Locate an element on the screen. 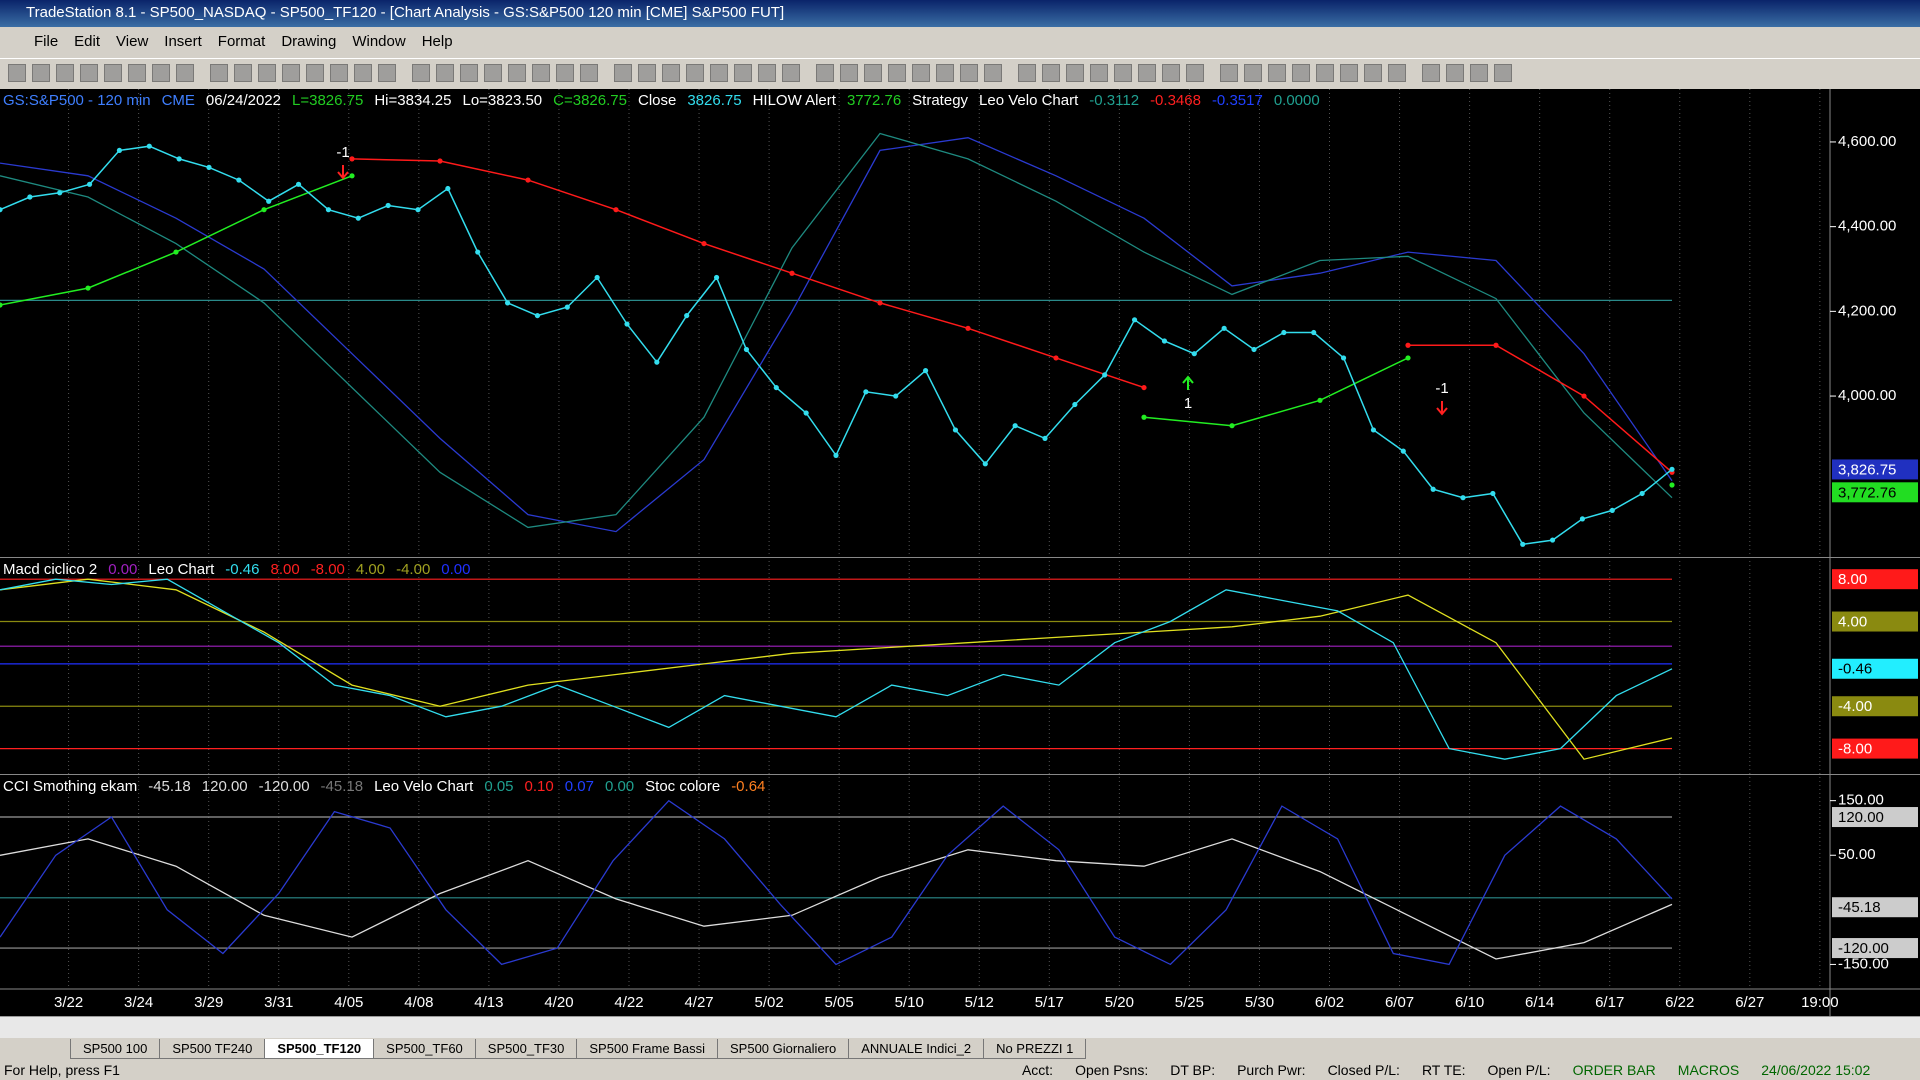 This screenshot has width=1920, height=1080. sheet-tab: No PREZZI 1 is located at coordinates (1035, 1049).